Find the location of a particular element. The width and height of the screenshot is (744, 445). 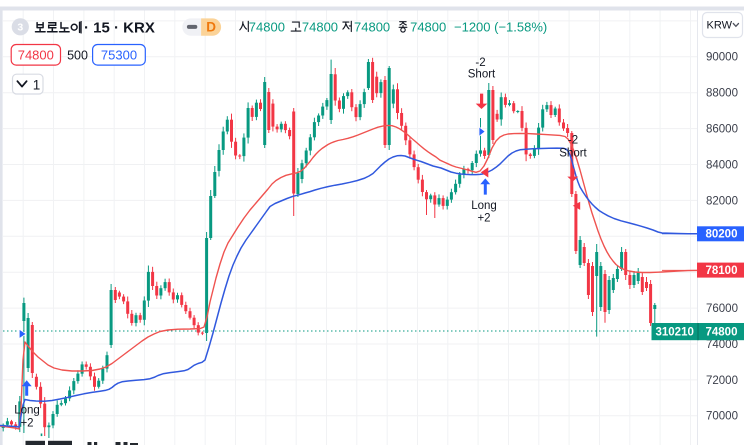

svg-text: 76000 is located at coordinates (722, 309).